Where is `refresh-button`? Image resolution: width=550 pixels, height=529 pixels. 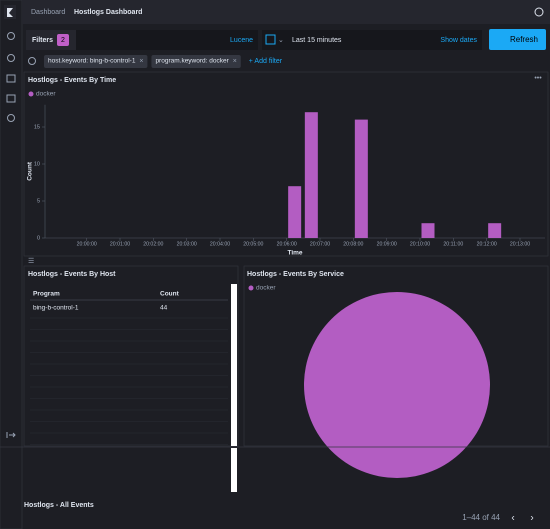
refresh-button is located at coordinates (517, 39).